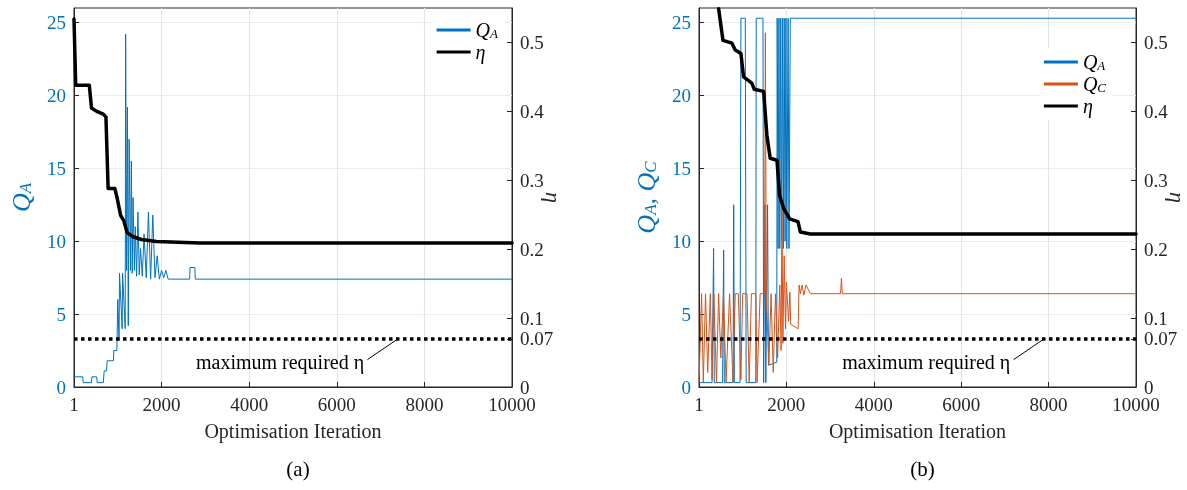 The height and width of the screenshot is (490, 1187). Describe the element at coordinates (21, 197) in the screenshot. I see `y-axis-title: QA` at that location.